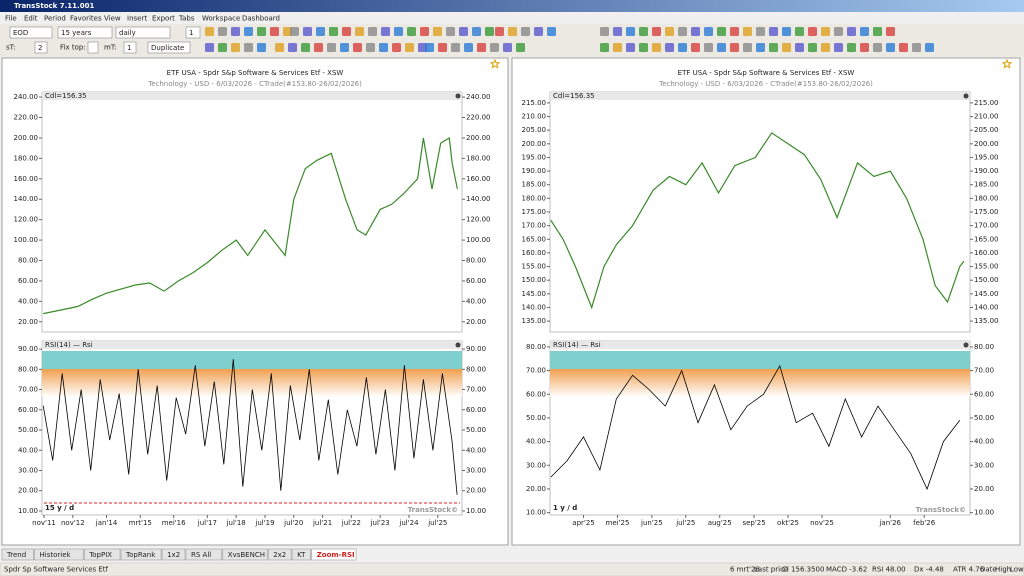 Image resolution: width=1024 pixels, height=576 pixels. Describe the element at coordinates (143, 32) in the screenshot. I see `interval-combo` at that location.